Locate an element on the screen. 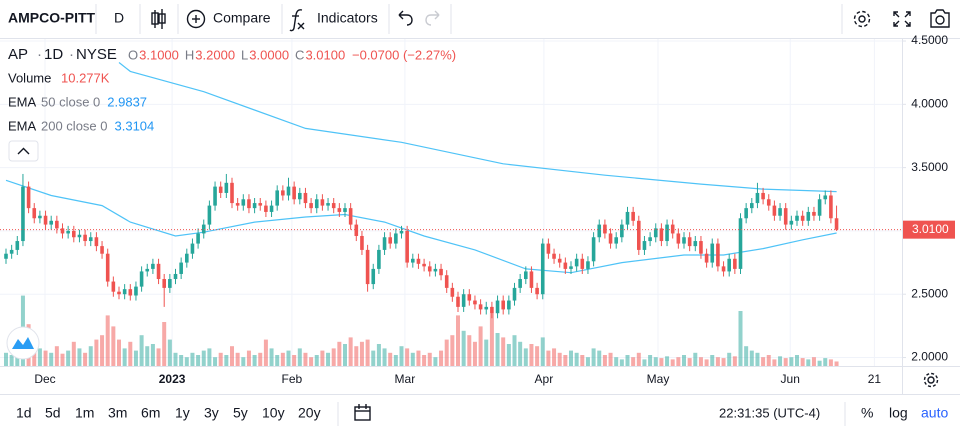  indicator-value: 2.9837 is located at coordinates (127, 101).